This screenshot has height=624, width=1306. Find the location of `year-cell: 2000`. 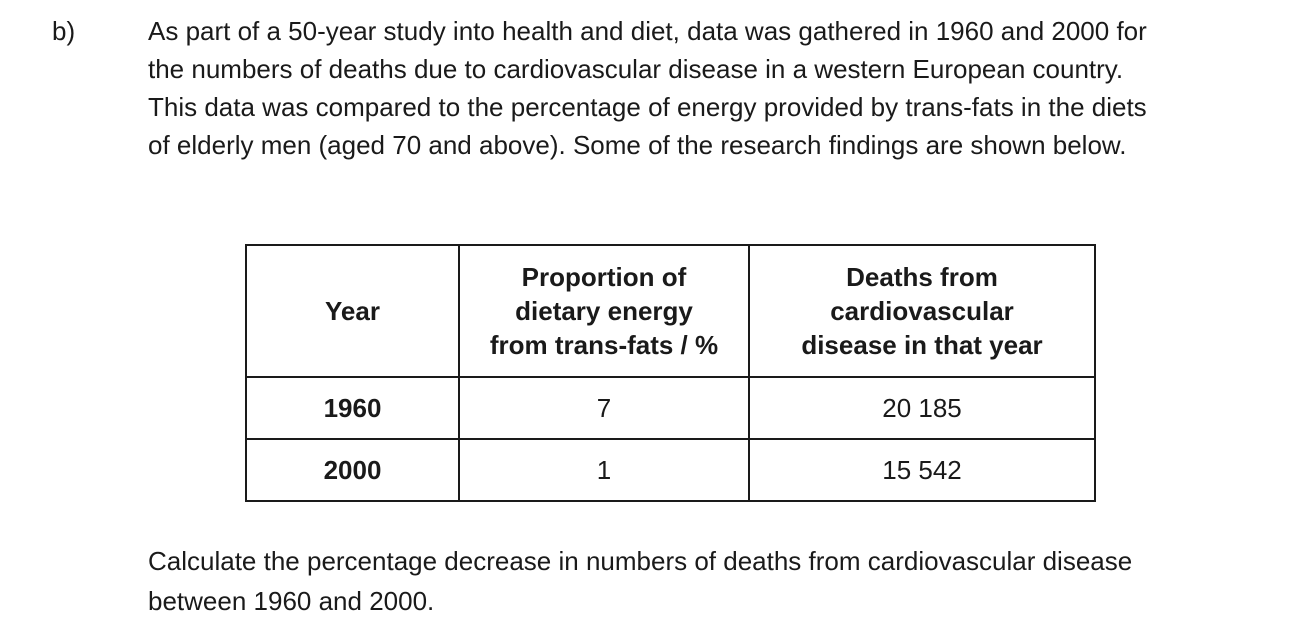

year-cell: 2000 is located at coordinates (352, 470).